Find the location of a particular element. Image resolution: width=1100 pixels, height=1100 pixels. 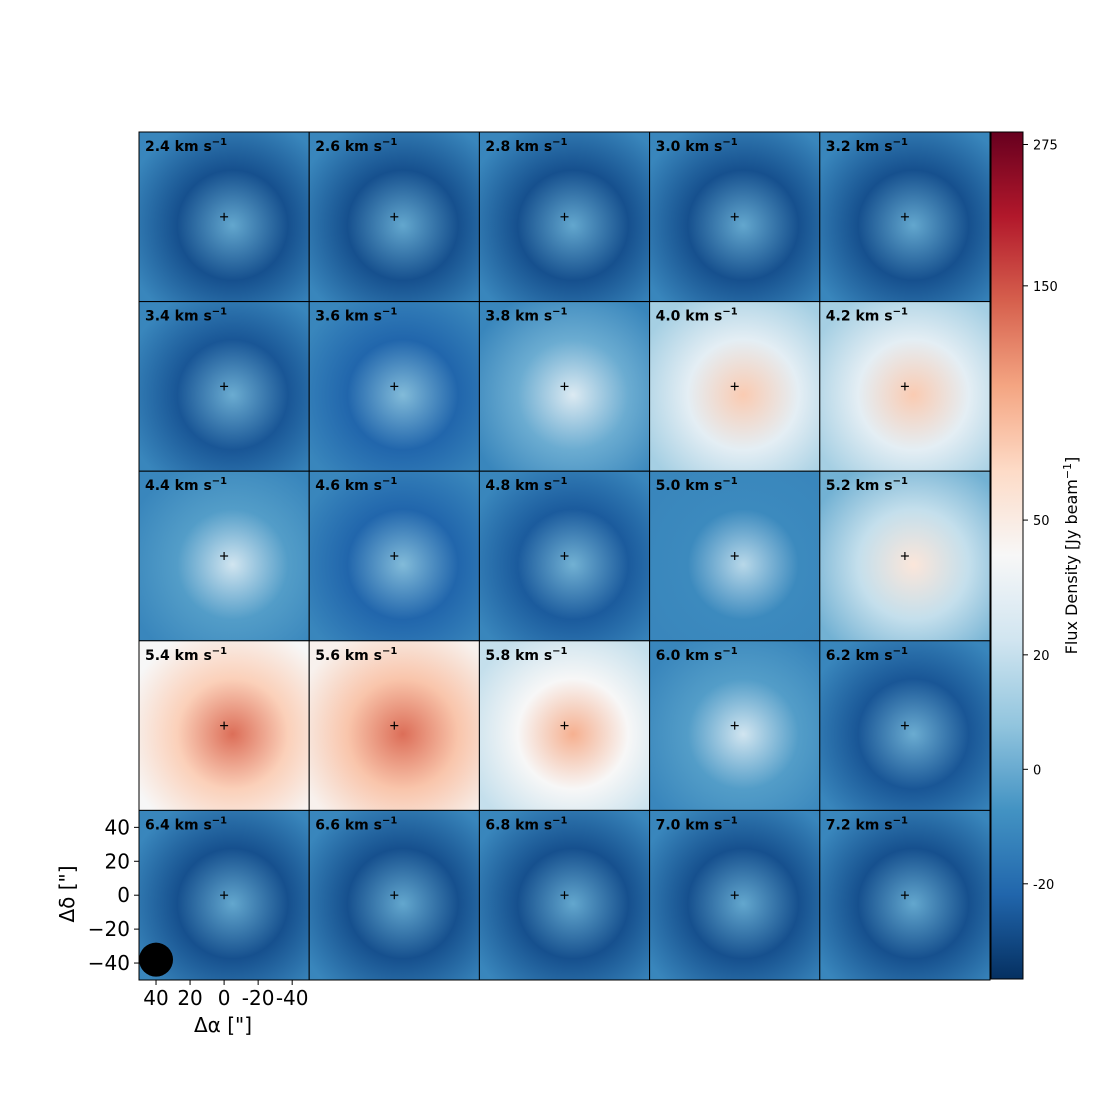

panel-velocity-label: 3.0 km s−1 is located at coordinates (697, 146).